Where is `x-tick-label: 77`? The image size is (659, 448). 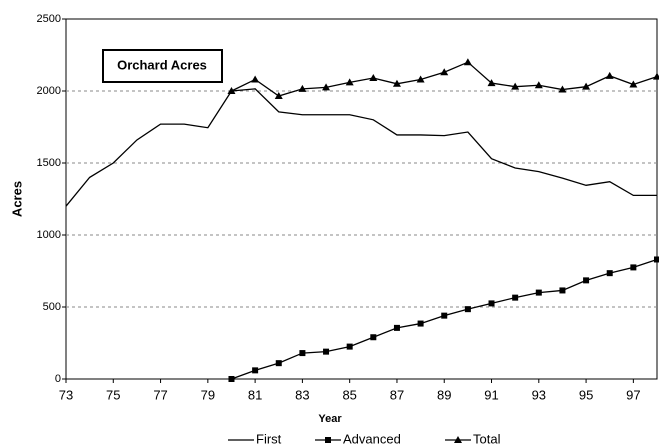
x-tick-label: 77 is located at coordinates (160, 394).